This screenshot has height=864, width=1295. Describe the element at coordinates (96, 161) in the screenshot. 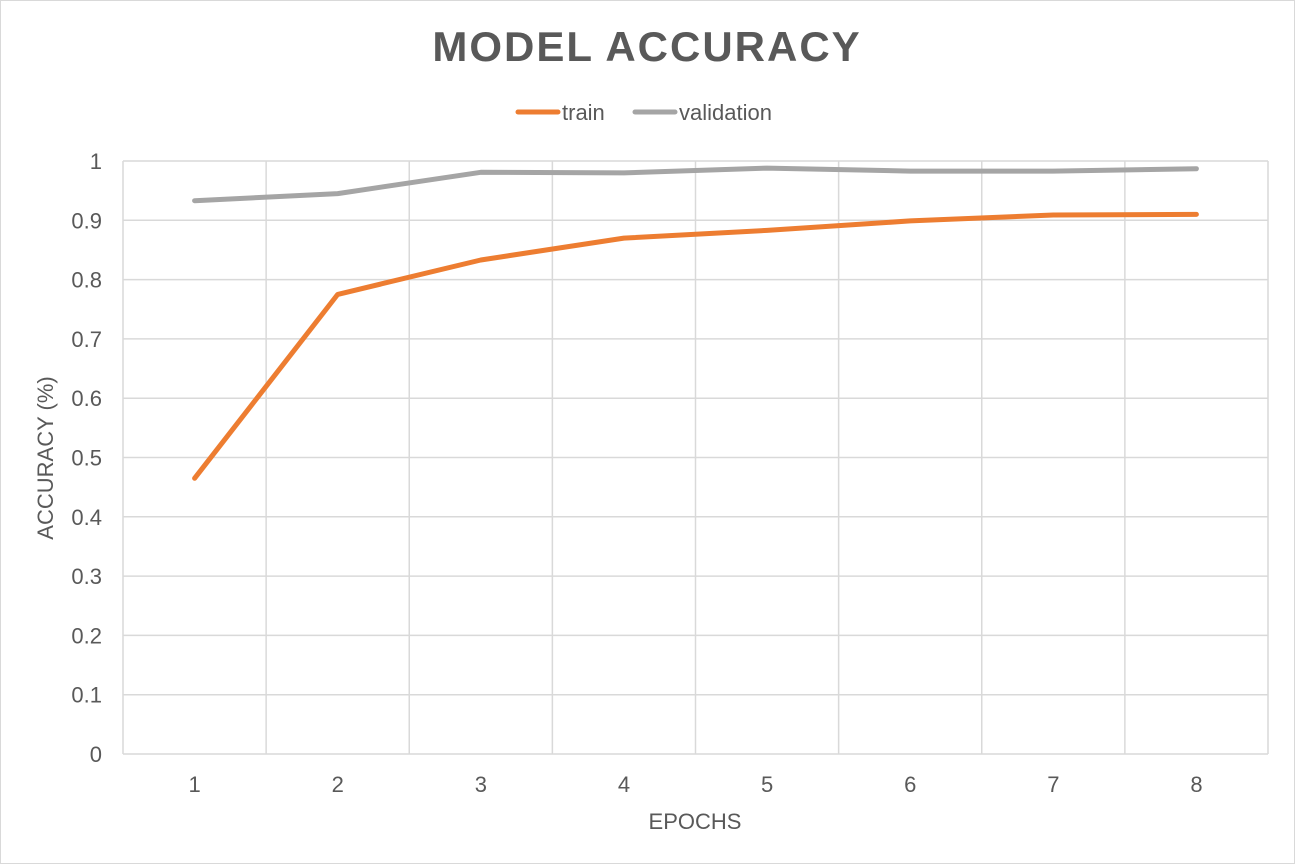

I see `y-tick-label: 1` at that location.